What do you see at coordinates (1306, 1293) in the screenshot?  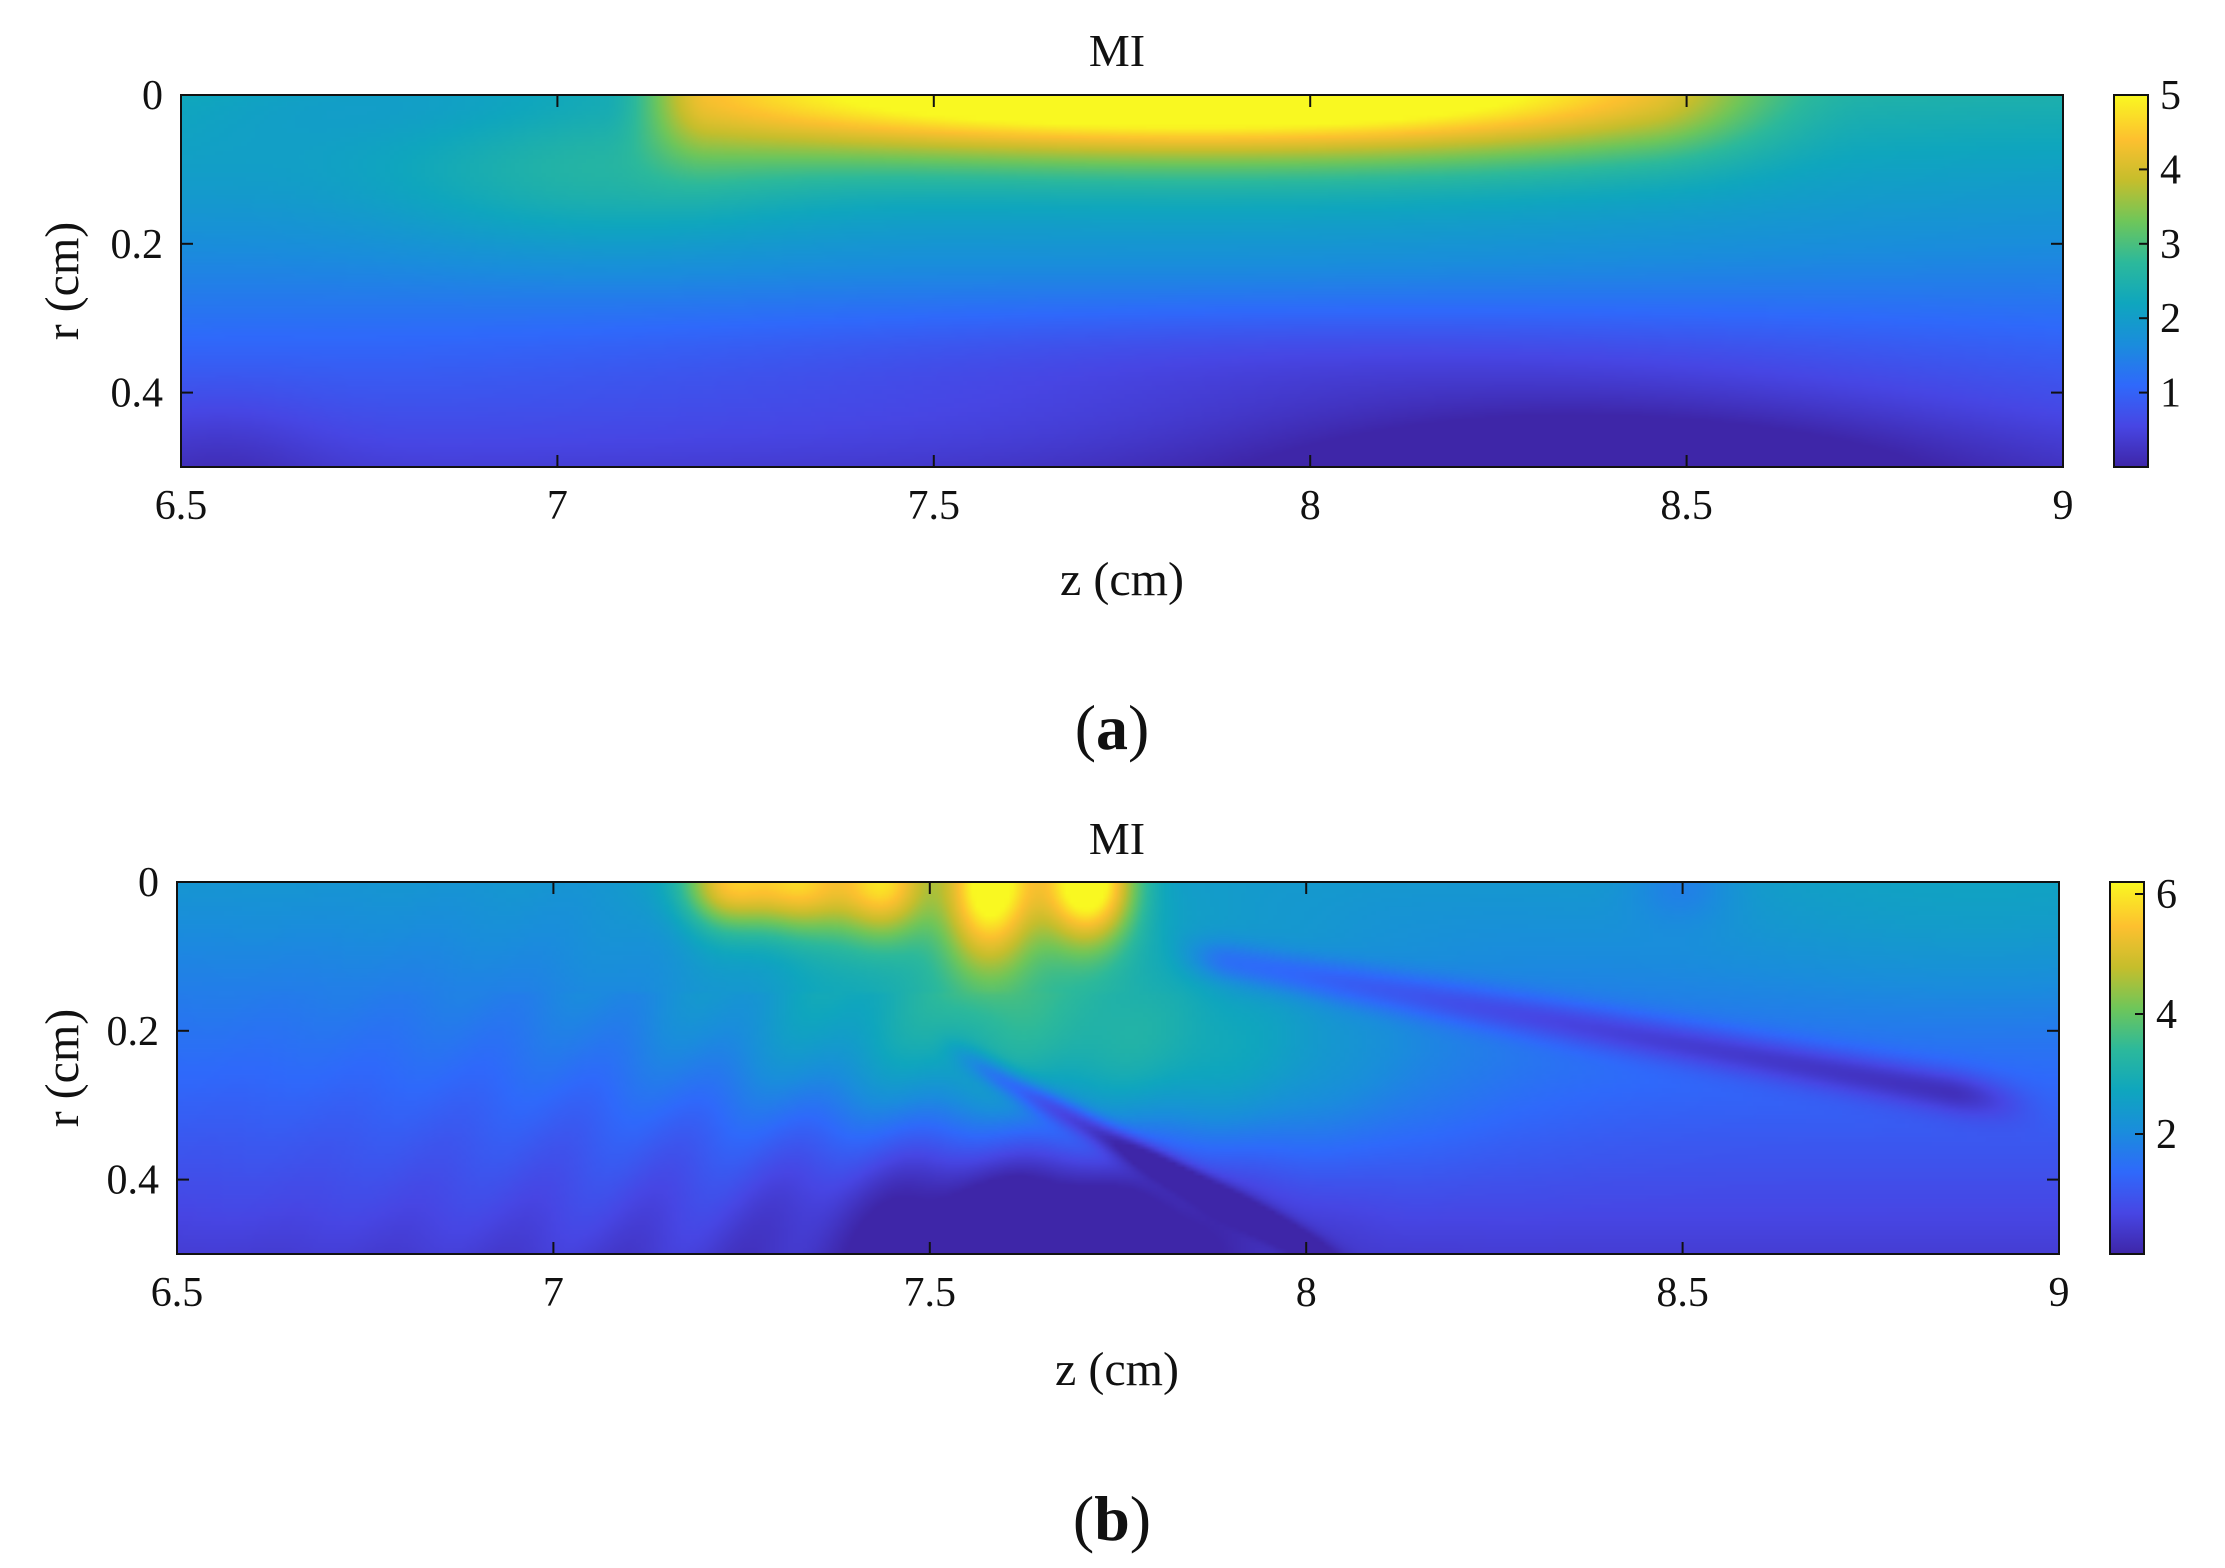 I see `x-tick-label-b: 8` at bounding box center [1306, 1293].